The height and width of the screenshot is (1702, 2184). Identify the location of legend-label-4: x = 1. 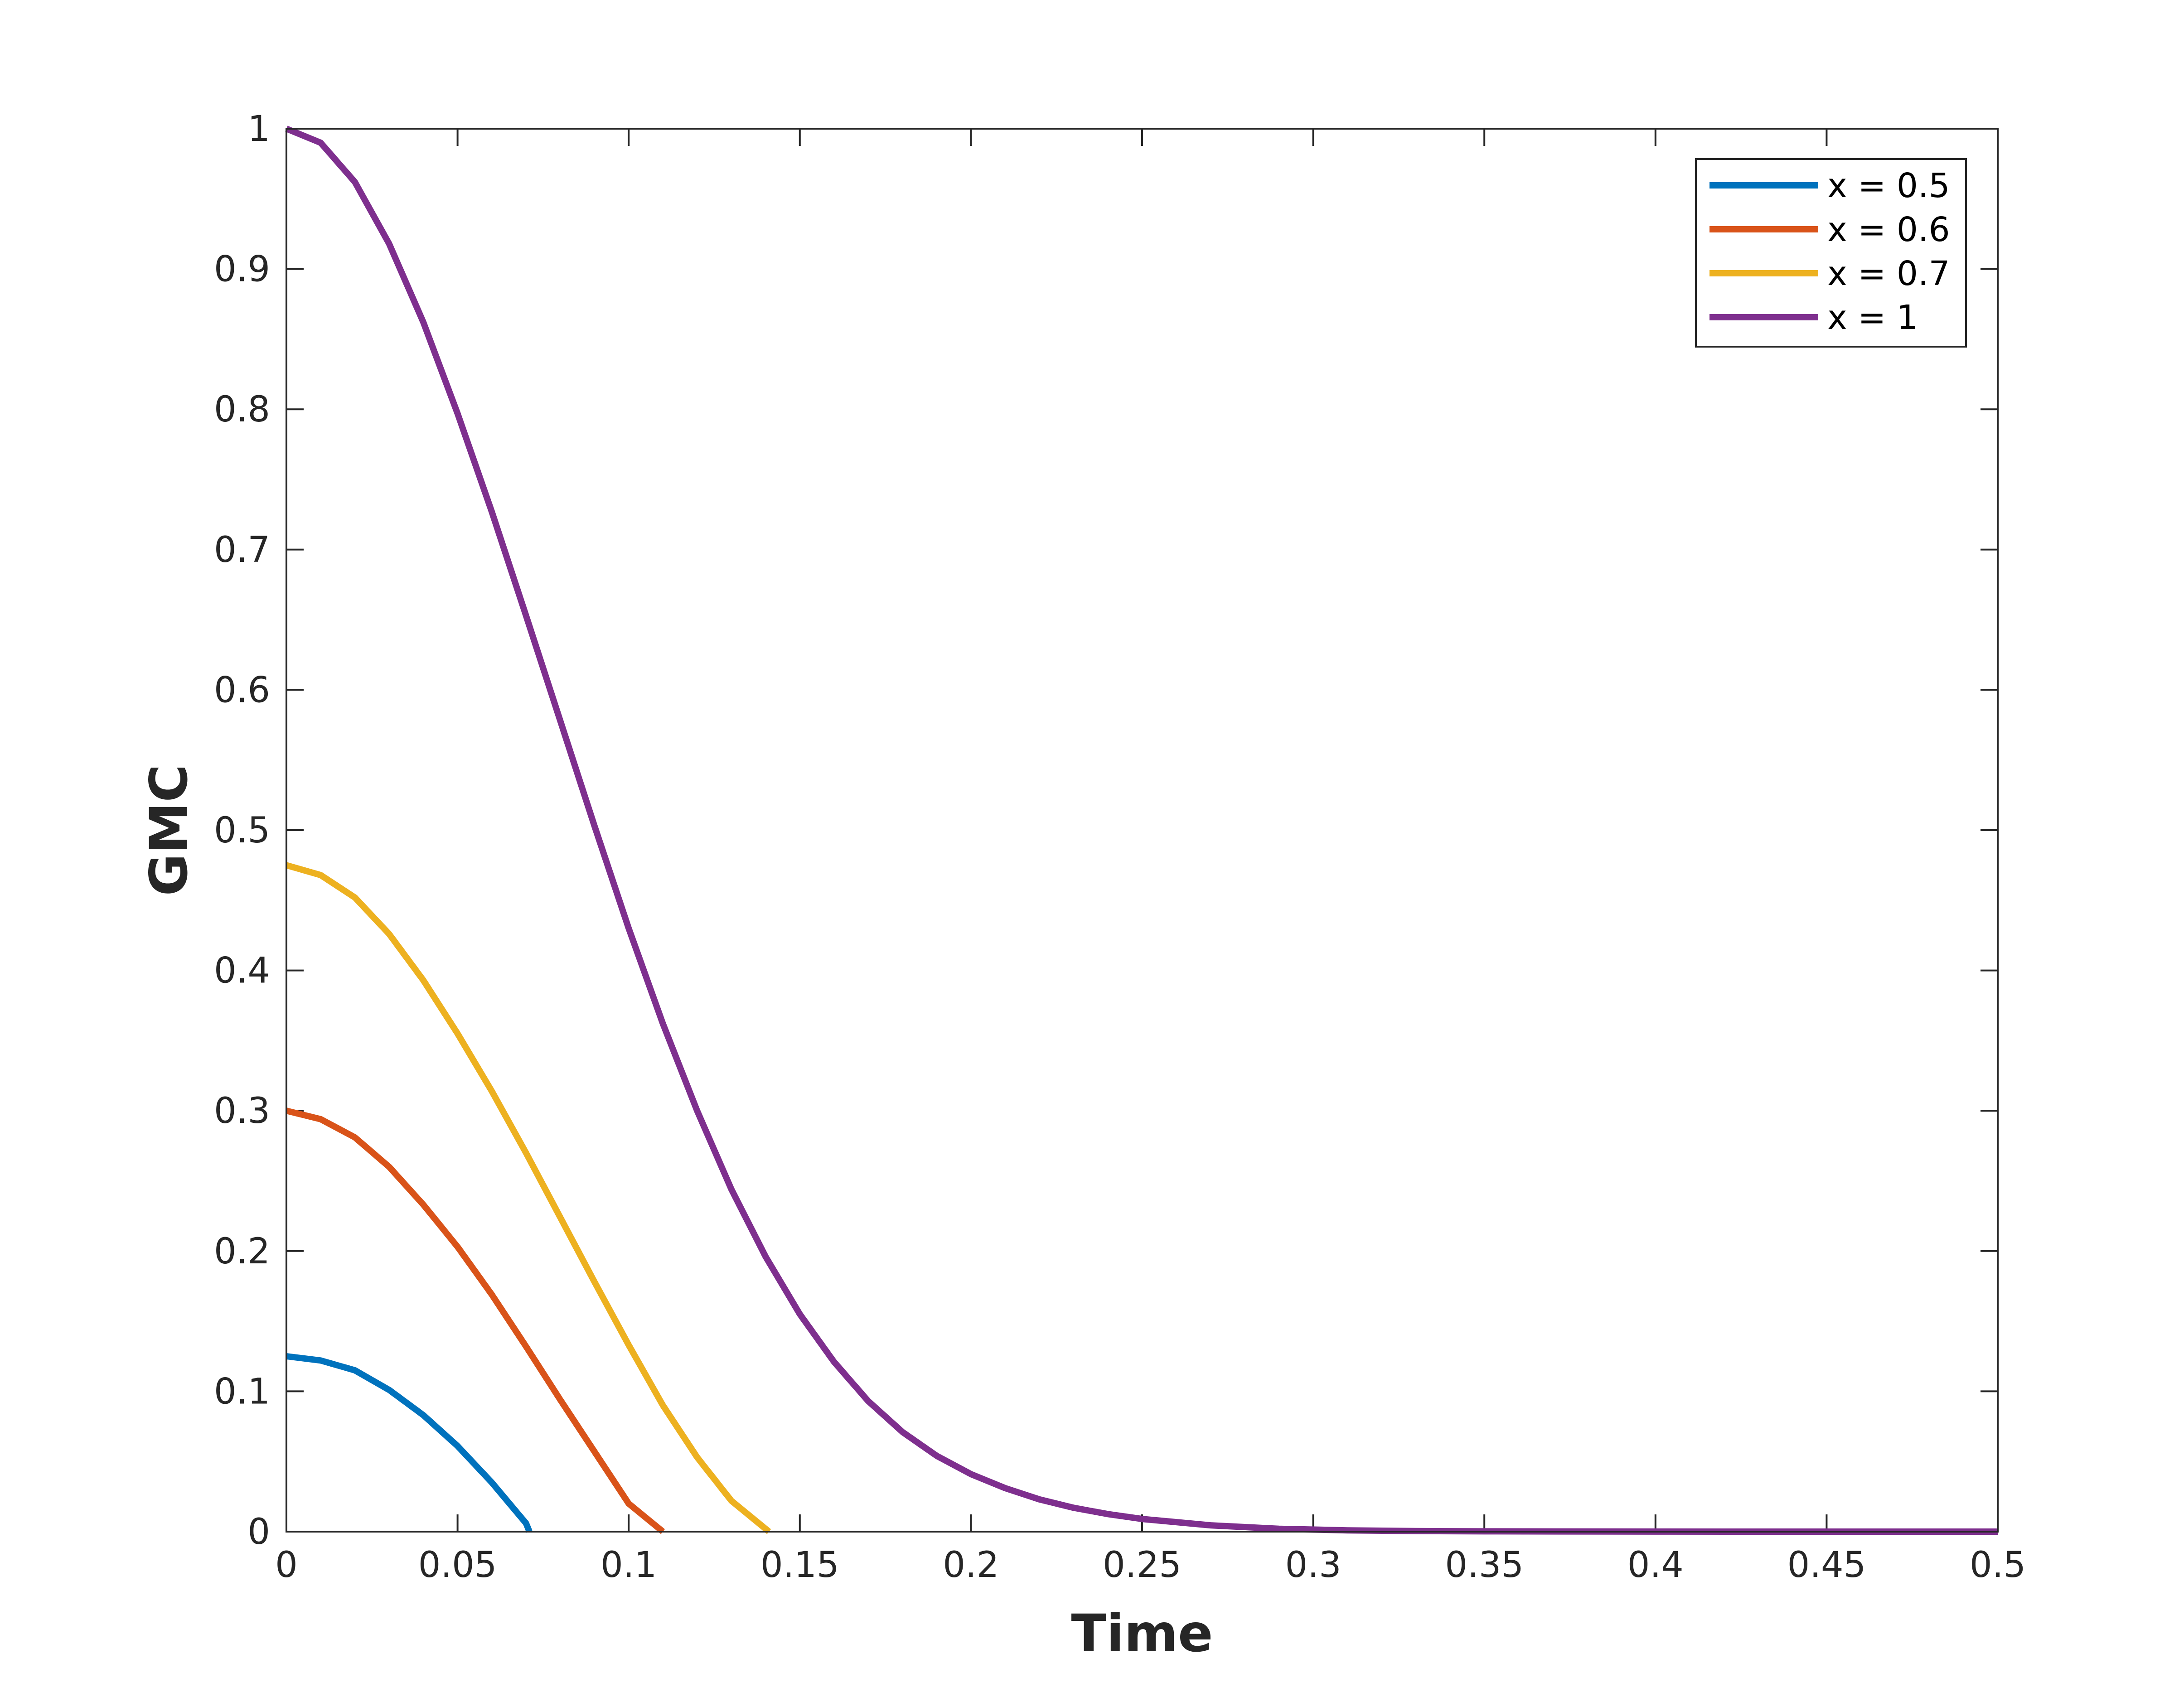
(1872, 317).